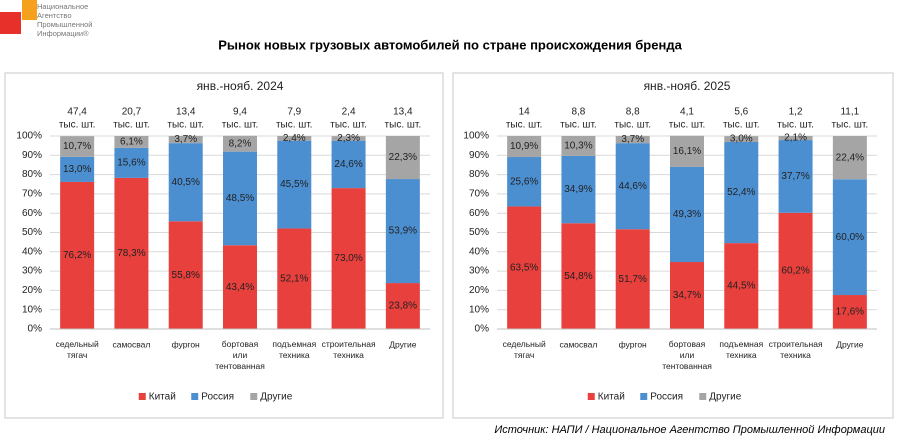 The height and width of the screenshot is (442, 900). Describe the element at coordinates (479, 174) in the screenshot. I see `y-tick-label: 80%` at that location.